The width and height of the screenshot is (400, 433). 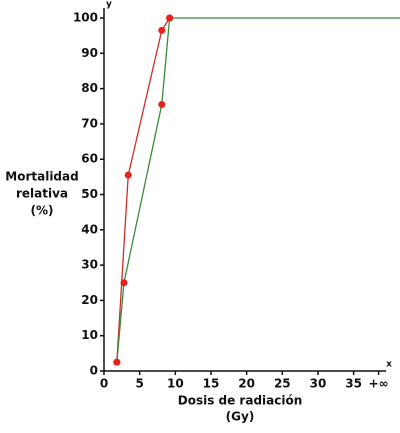 What do you see at coordinates (389, 365) in the screenshot?
I see `x-axis-name: x` at bounding box center [389, 365].